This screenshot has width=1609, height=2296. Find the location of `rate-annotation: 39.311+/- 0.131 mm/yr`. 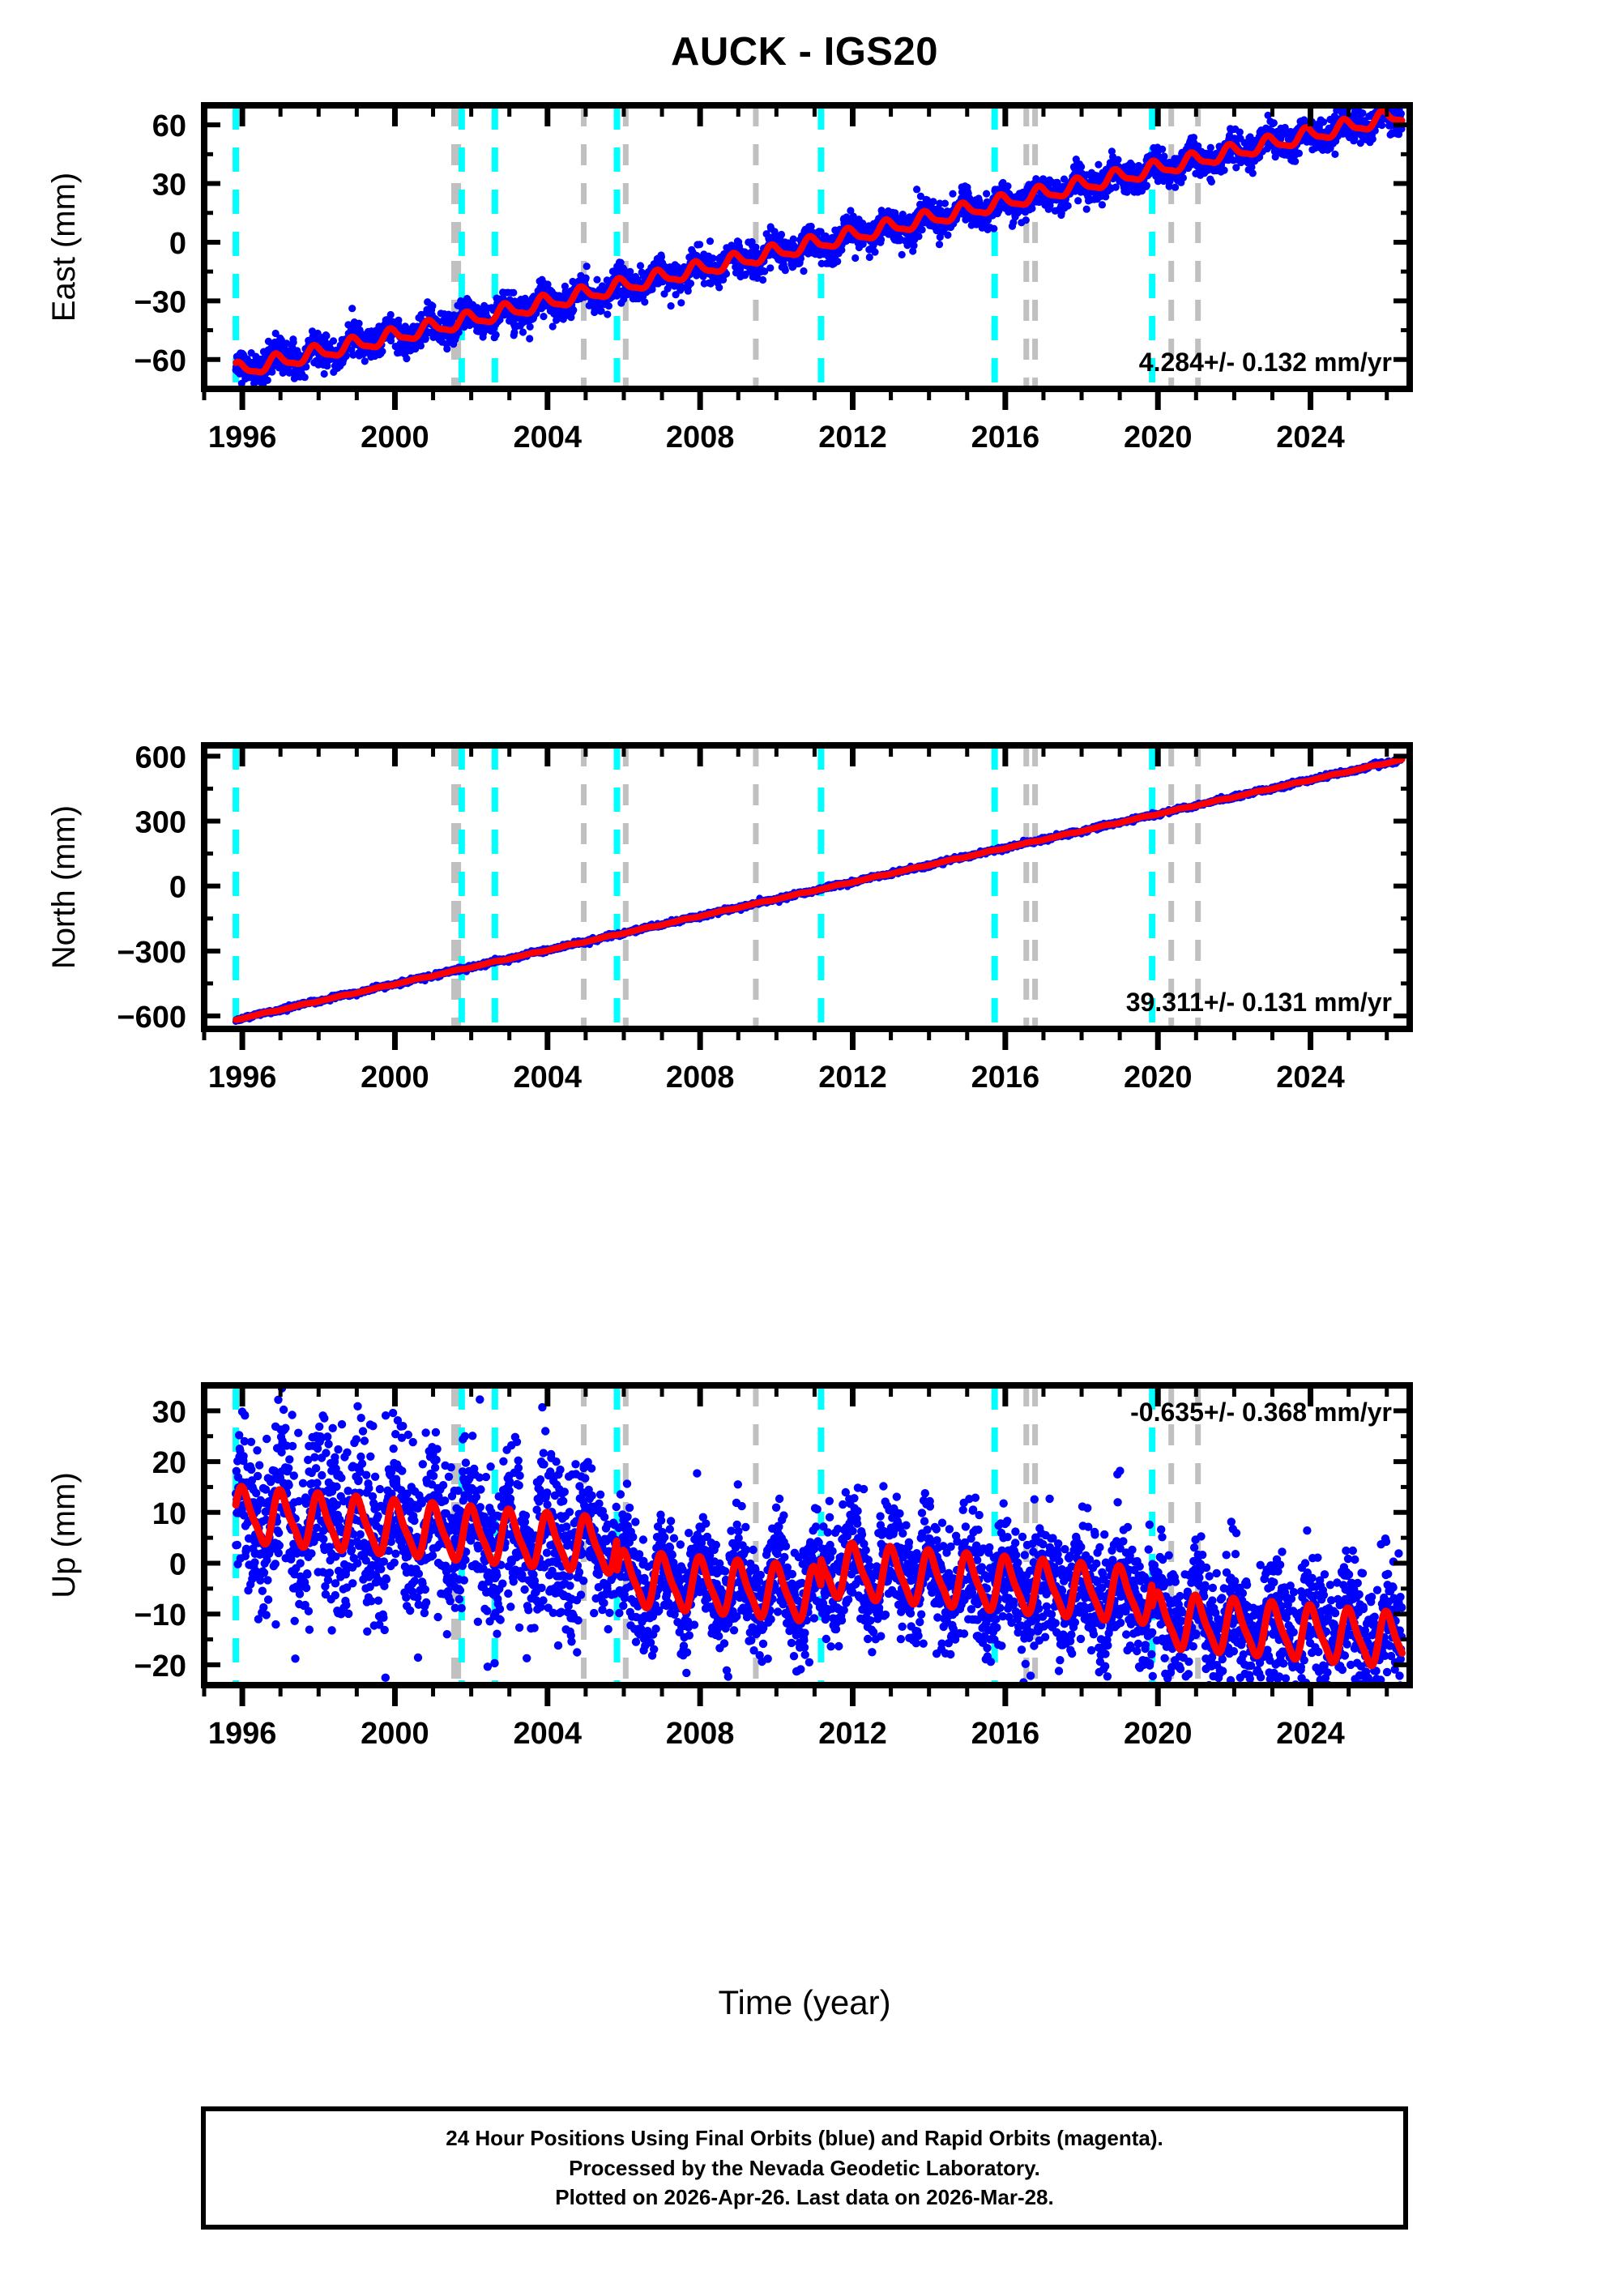

rate-annotation: 39.311+/- 0.131 mm/yr is located at coordinates (1259, 1003).